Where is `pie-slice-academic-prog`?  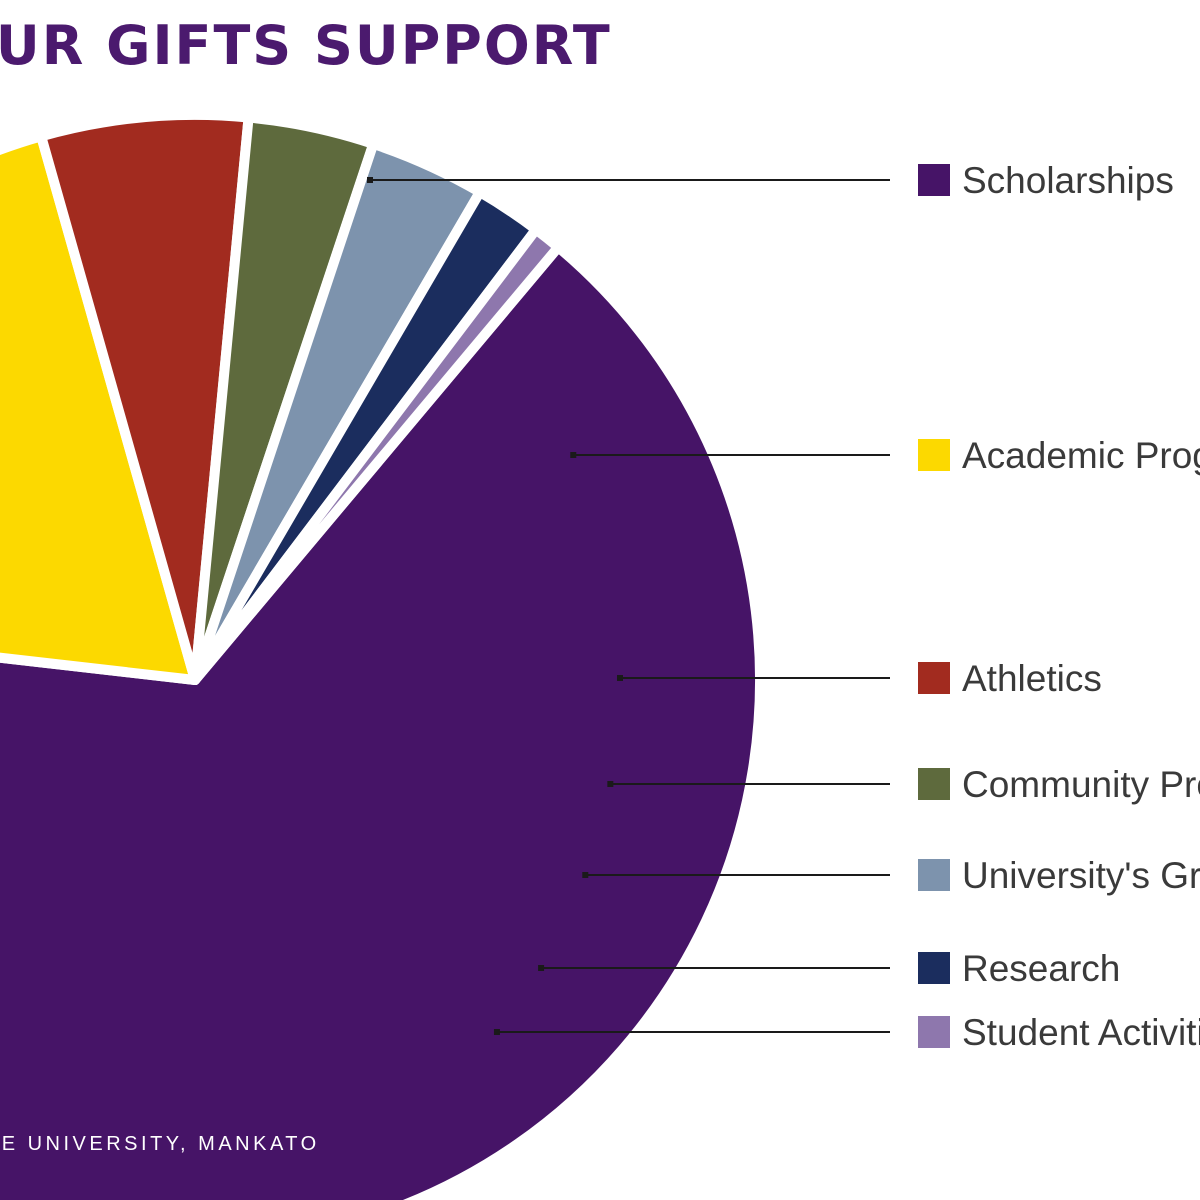
pie-slice-academic-prog is located at coordinates (100, 408).